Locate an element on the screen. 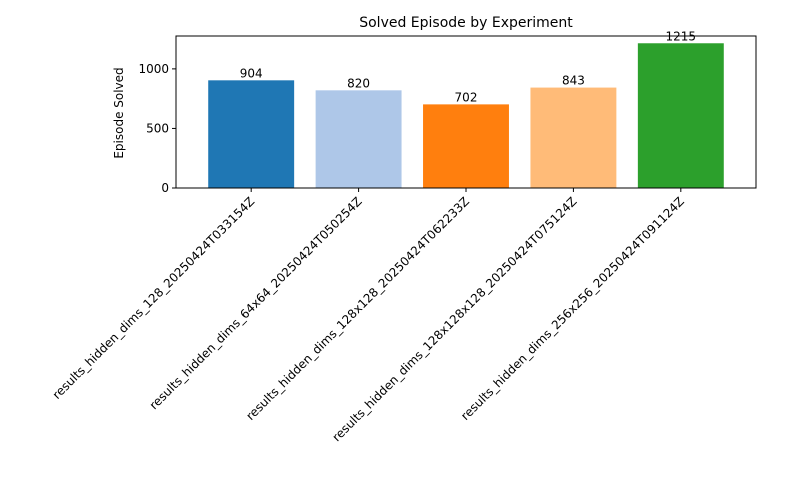 Image resolution: width=800 pixels, height=500 pixels. bar-value-label-3: 702 is located at coordinates (466, 97).